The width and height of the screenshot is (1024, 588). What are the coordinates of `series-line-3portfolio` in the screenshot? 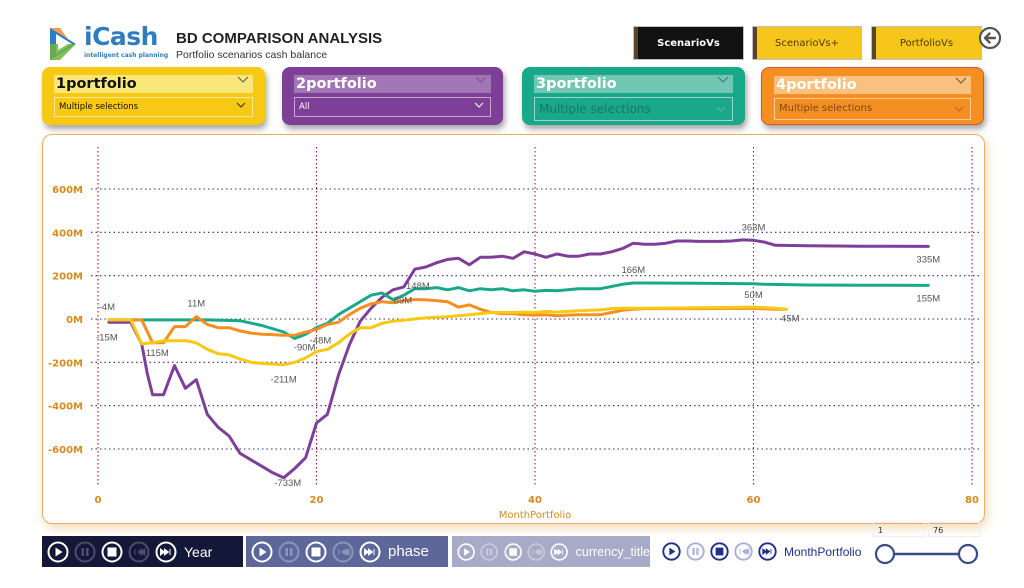 It's located at (518, 310).